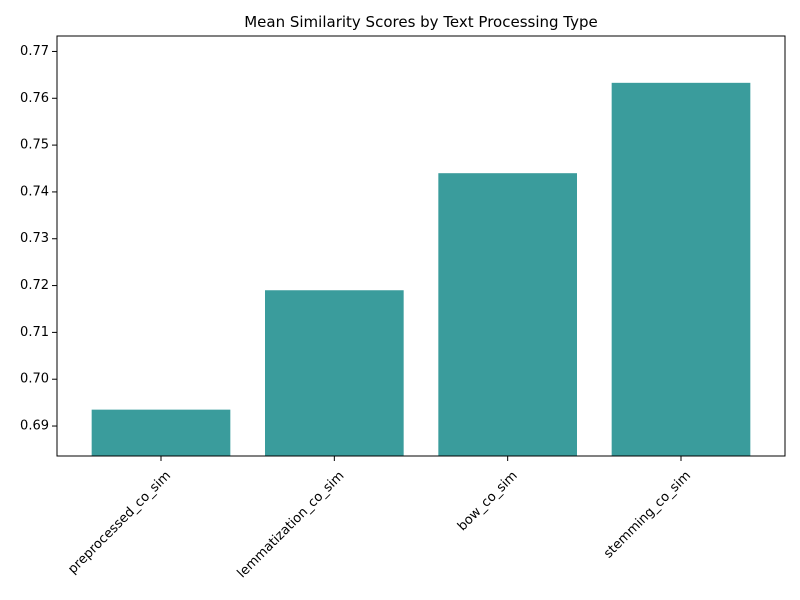  What do you see at coordinates (34, 98) in the screenshot?
I see `y-tick-label: 0.76` at bounding box center [34, 98].